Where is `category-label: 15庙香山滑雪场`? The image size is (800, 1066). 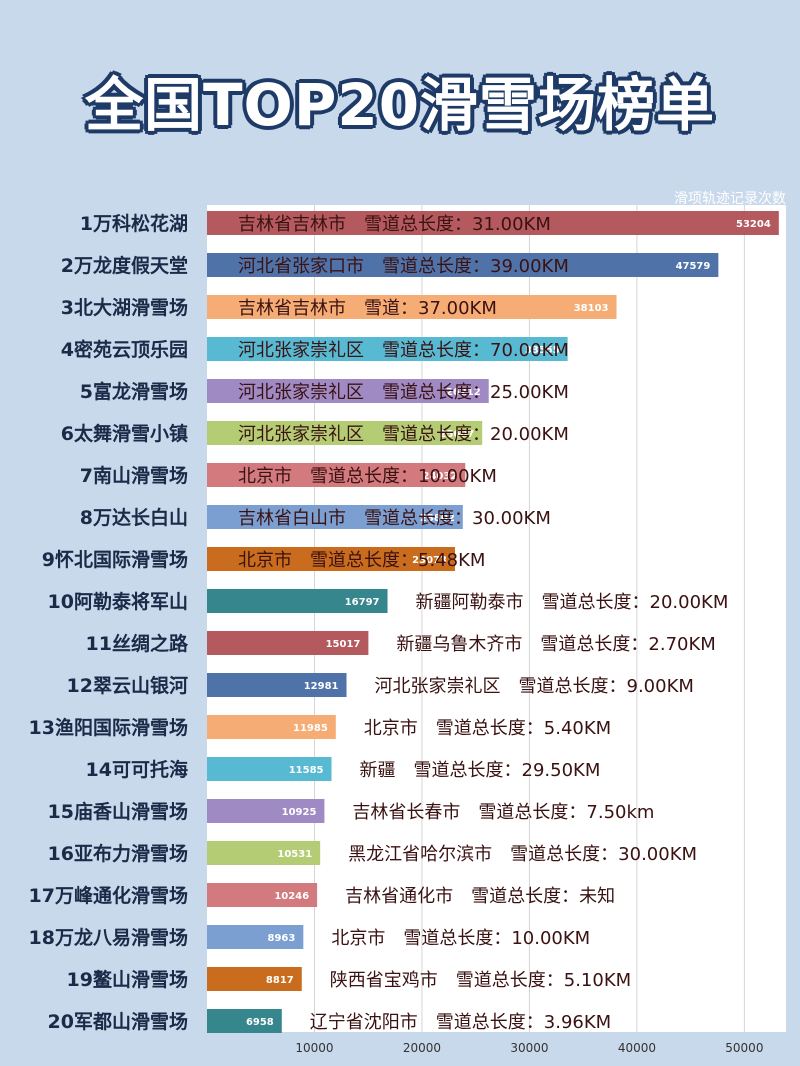
category-label: 15庙香山滑雪场 is located at coordinates (118, 811).